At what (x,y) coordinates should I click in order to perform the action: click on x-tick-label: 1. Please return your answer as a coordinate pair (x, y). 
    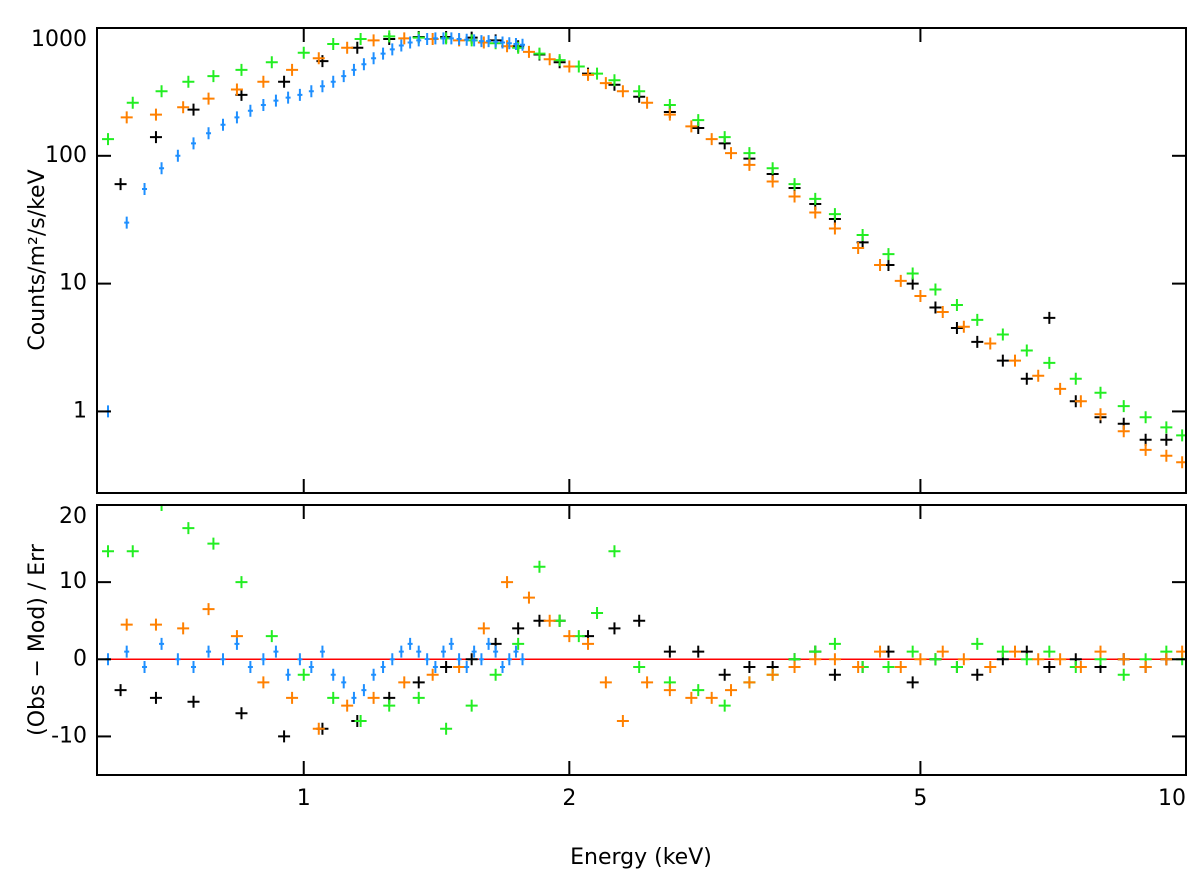
    Looking at the image, I should click on (304, 798).